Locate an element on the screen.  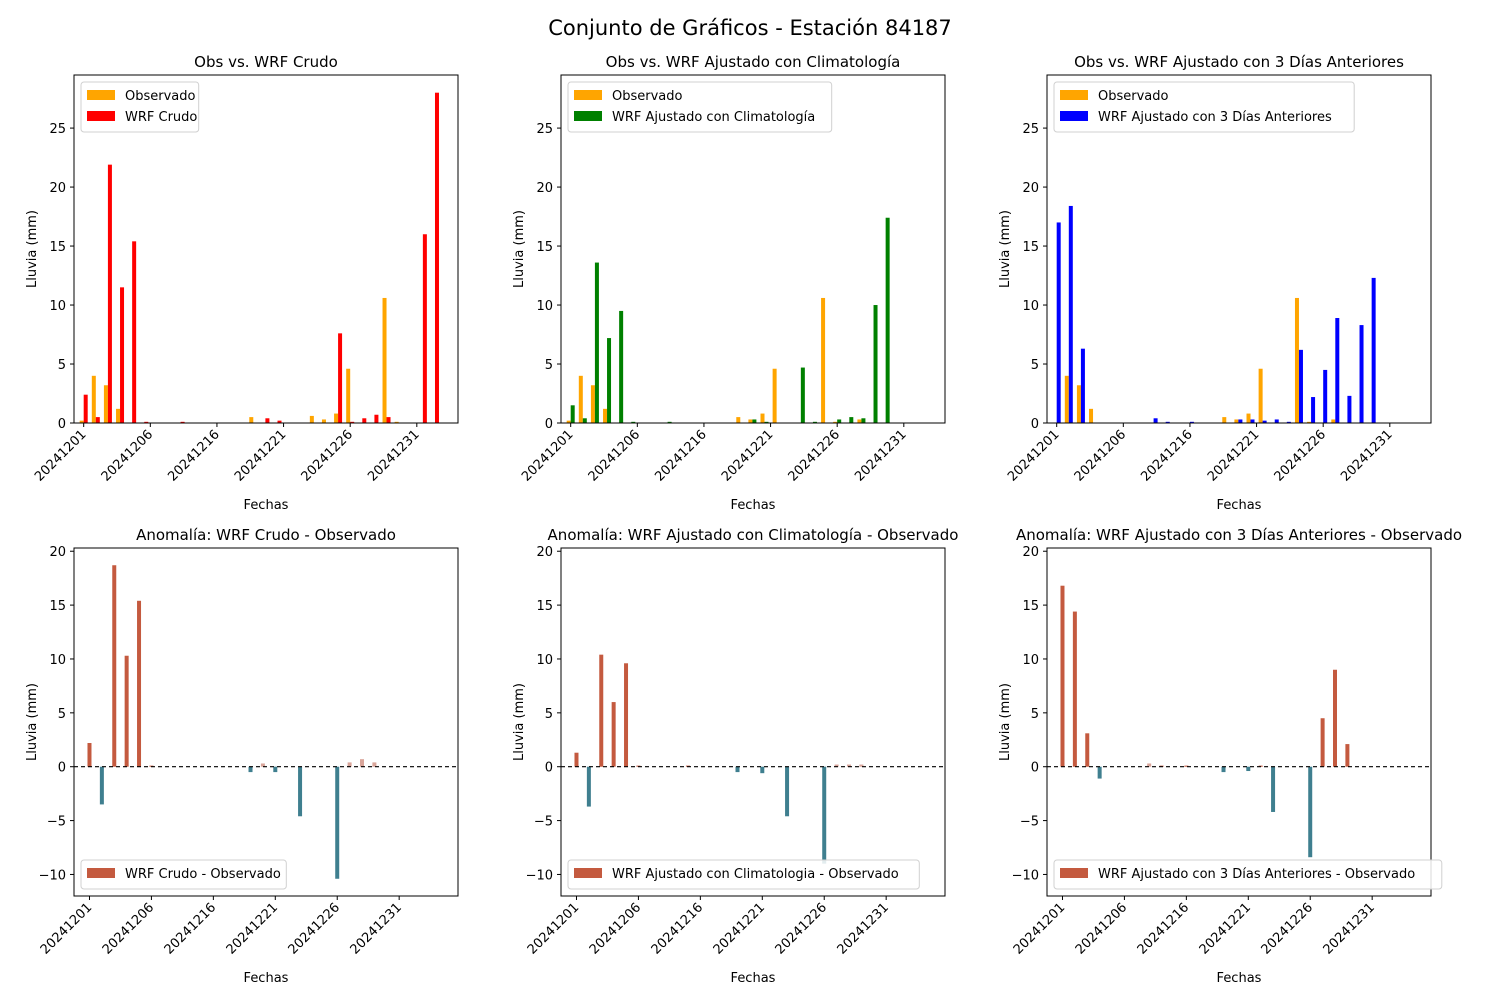
legend-label: WRF Ajustado con 3 Días Anteriores is located at coordinates (1215, 117).